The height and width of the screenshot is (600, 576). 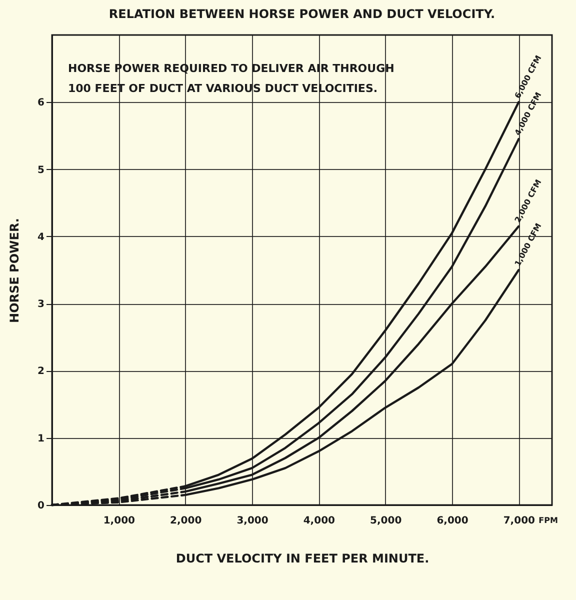 I want to click on y-tick-label: 2, so click(x=41, y=372).